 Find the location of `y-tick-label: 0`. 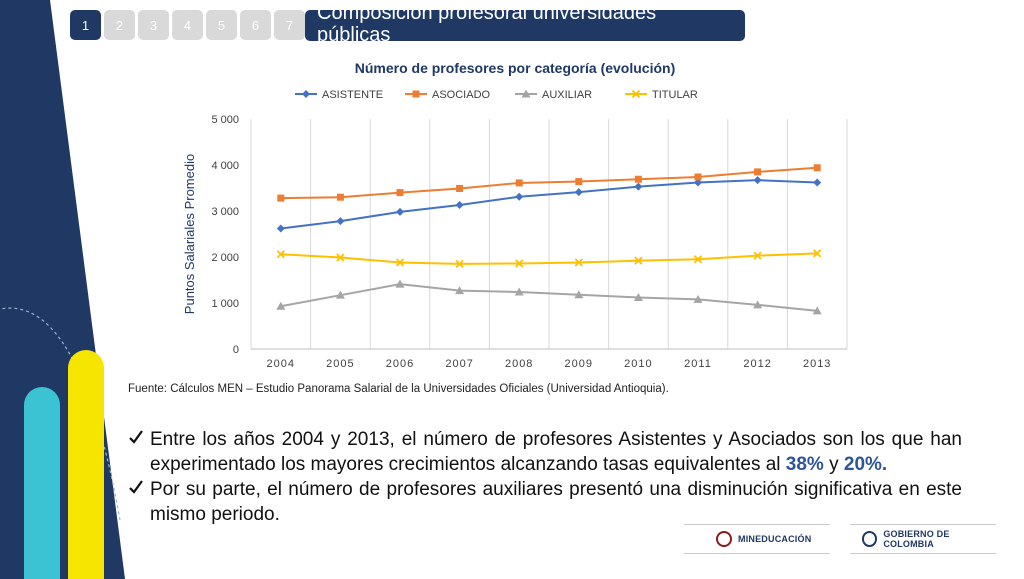

y-tick-label: 0 is located at coordinates (236, 350).